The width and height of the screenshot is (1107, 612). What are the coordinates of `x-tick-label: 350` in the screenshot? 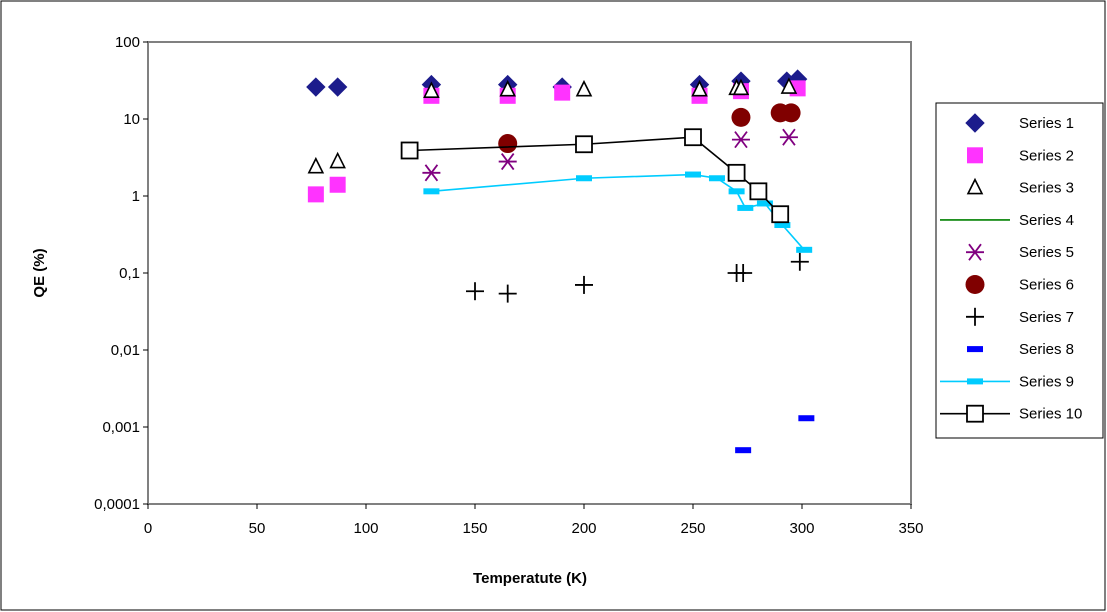 It's located at (910, 528).